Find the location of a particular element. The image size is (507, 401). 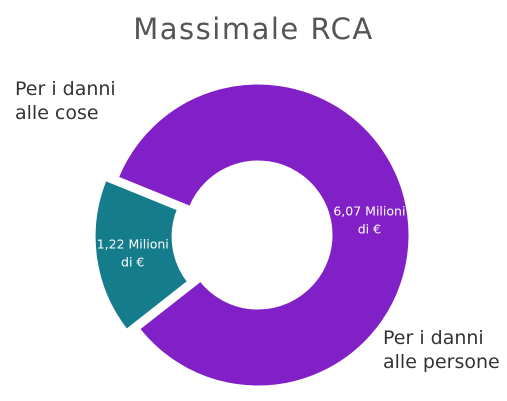

slice-category-label-1: Per i danni alle cose is located at coordinates (65, 101).